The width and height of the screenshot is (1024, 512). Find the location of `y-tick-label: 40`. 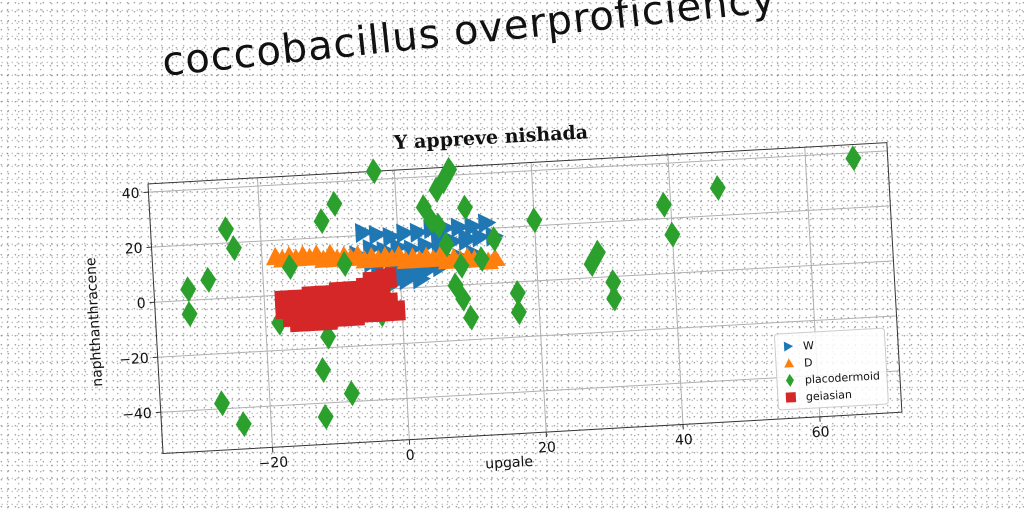

y-tick-label: 40 is located at coordinates (130, 194).